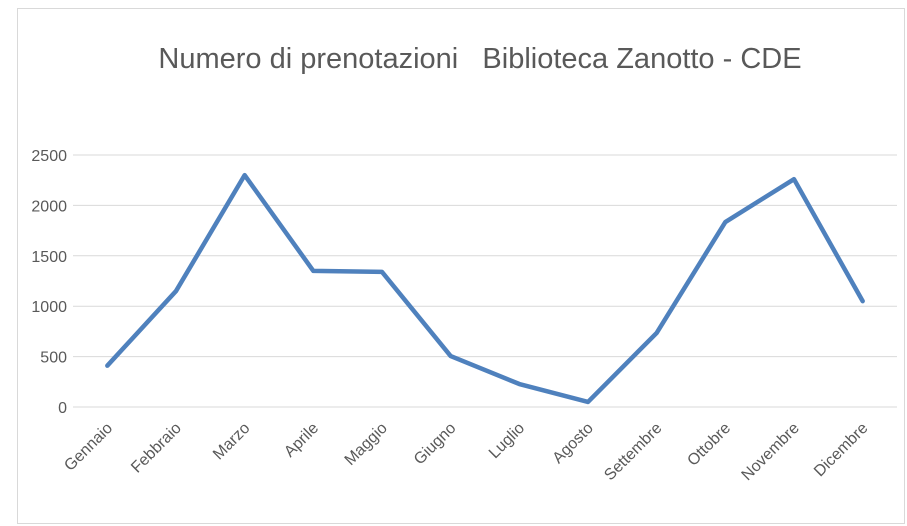 The width and height of the screenshot is (907, 526). What do you see at coordinates (88, 447) in the screenshot?
I see `x-tick-label: Gennaio` at bounding box center [88, 447].